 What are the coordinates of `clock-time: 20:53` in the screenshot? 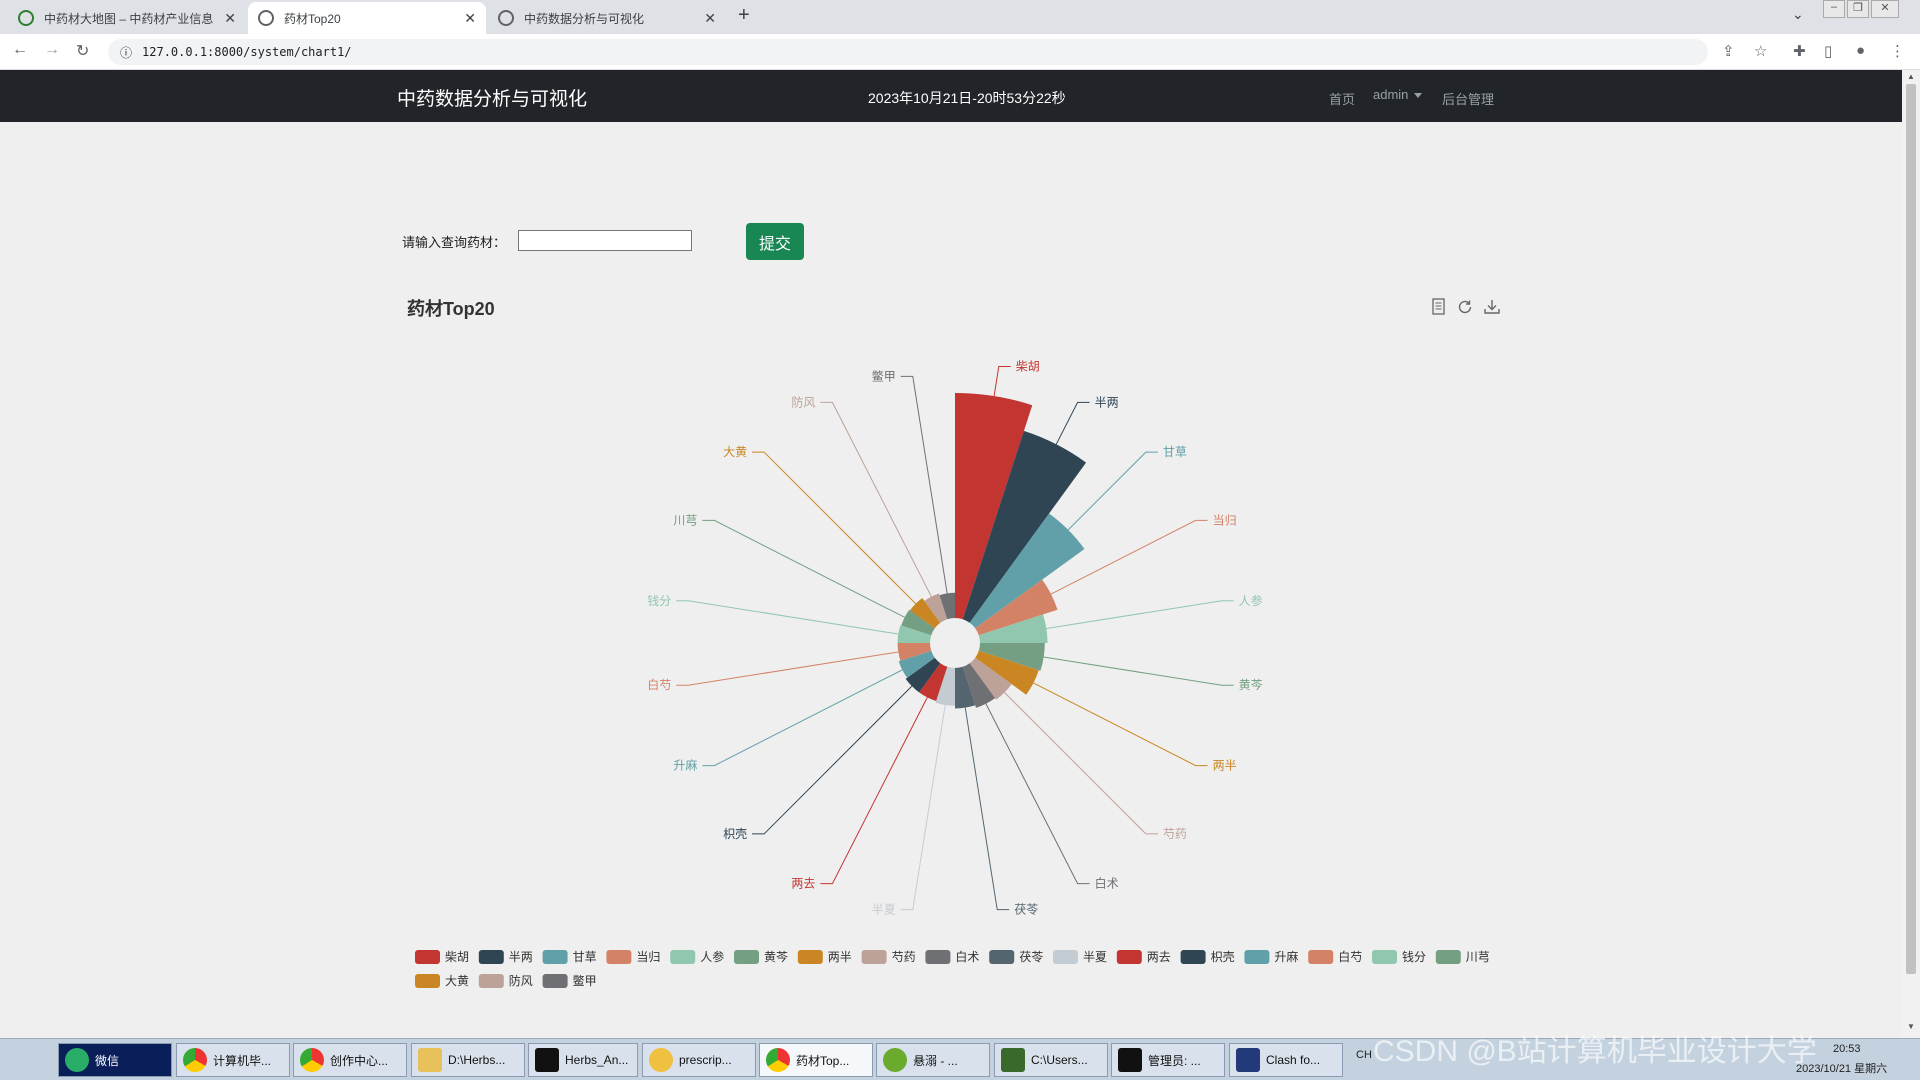 It's located at (1847, 1049).